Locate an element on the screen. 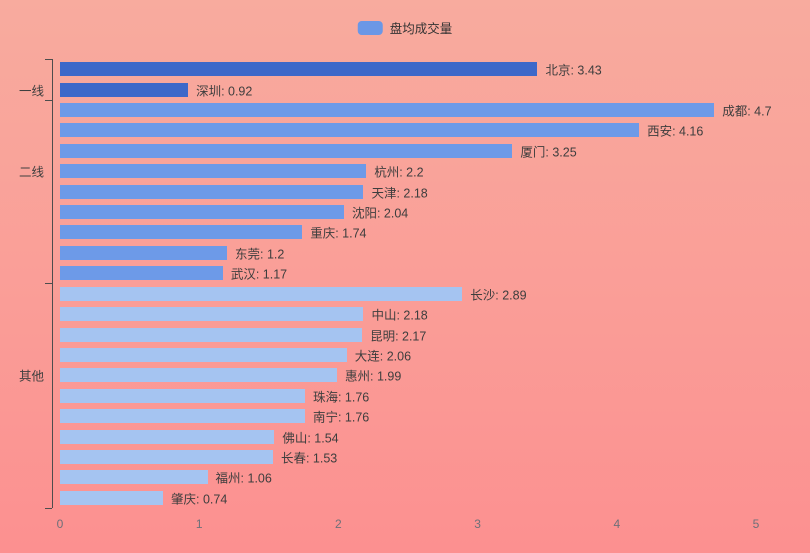 The image size is (810, 553). x-axis-tick-label: 0 is located at coordinates (60, 524).